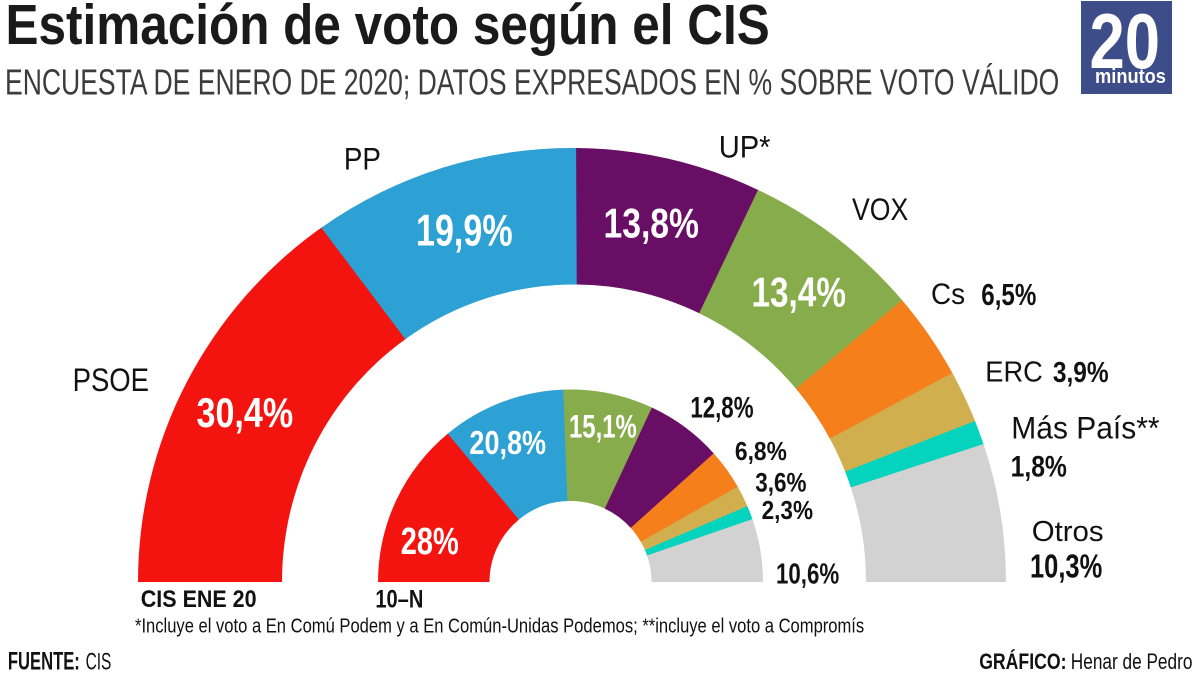  Describe the element at coordinates (244, 412) in the screenshot. I see `svg-text: 30,4%` at that location.